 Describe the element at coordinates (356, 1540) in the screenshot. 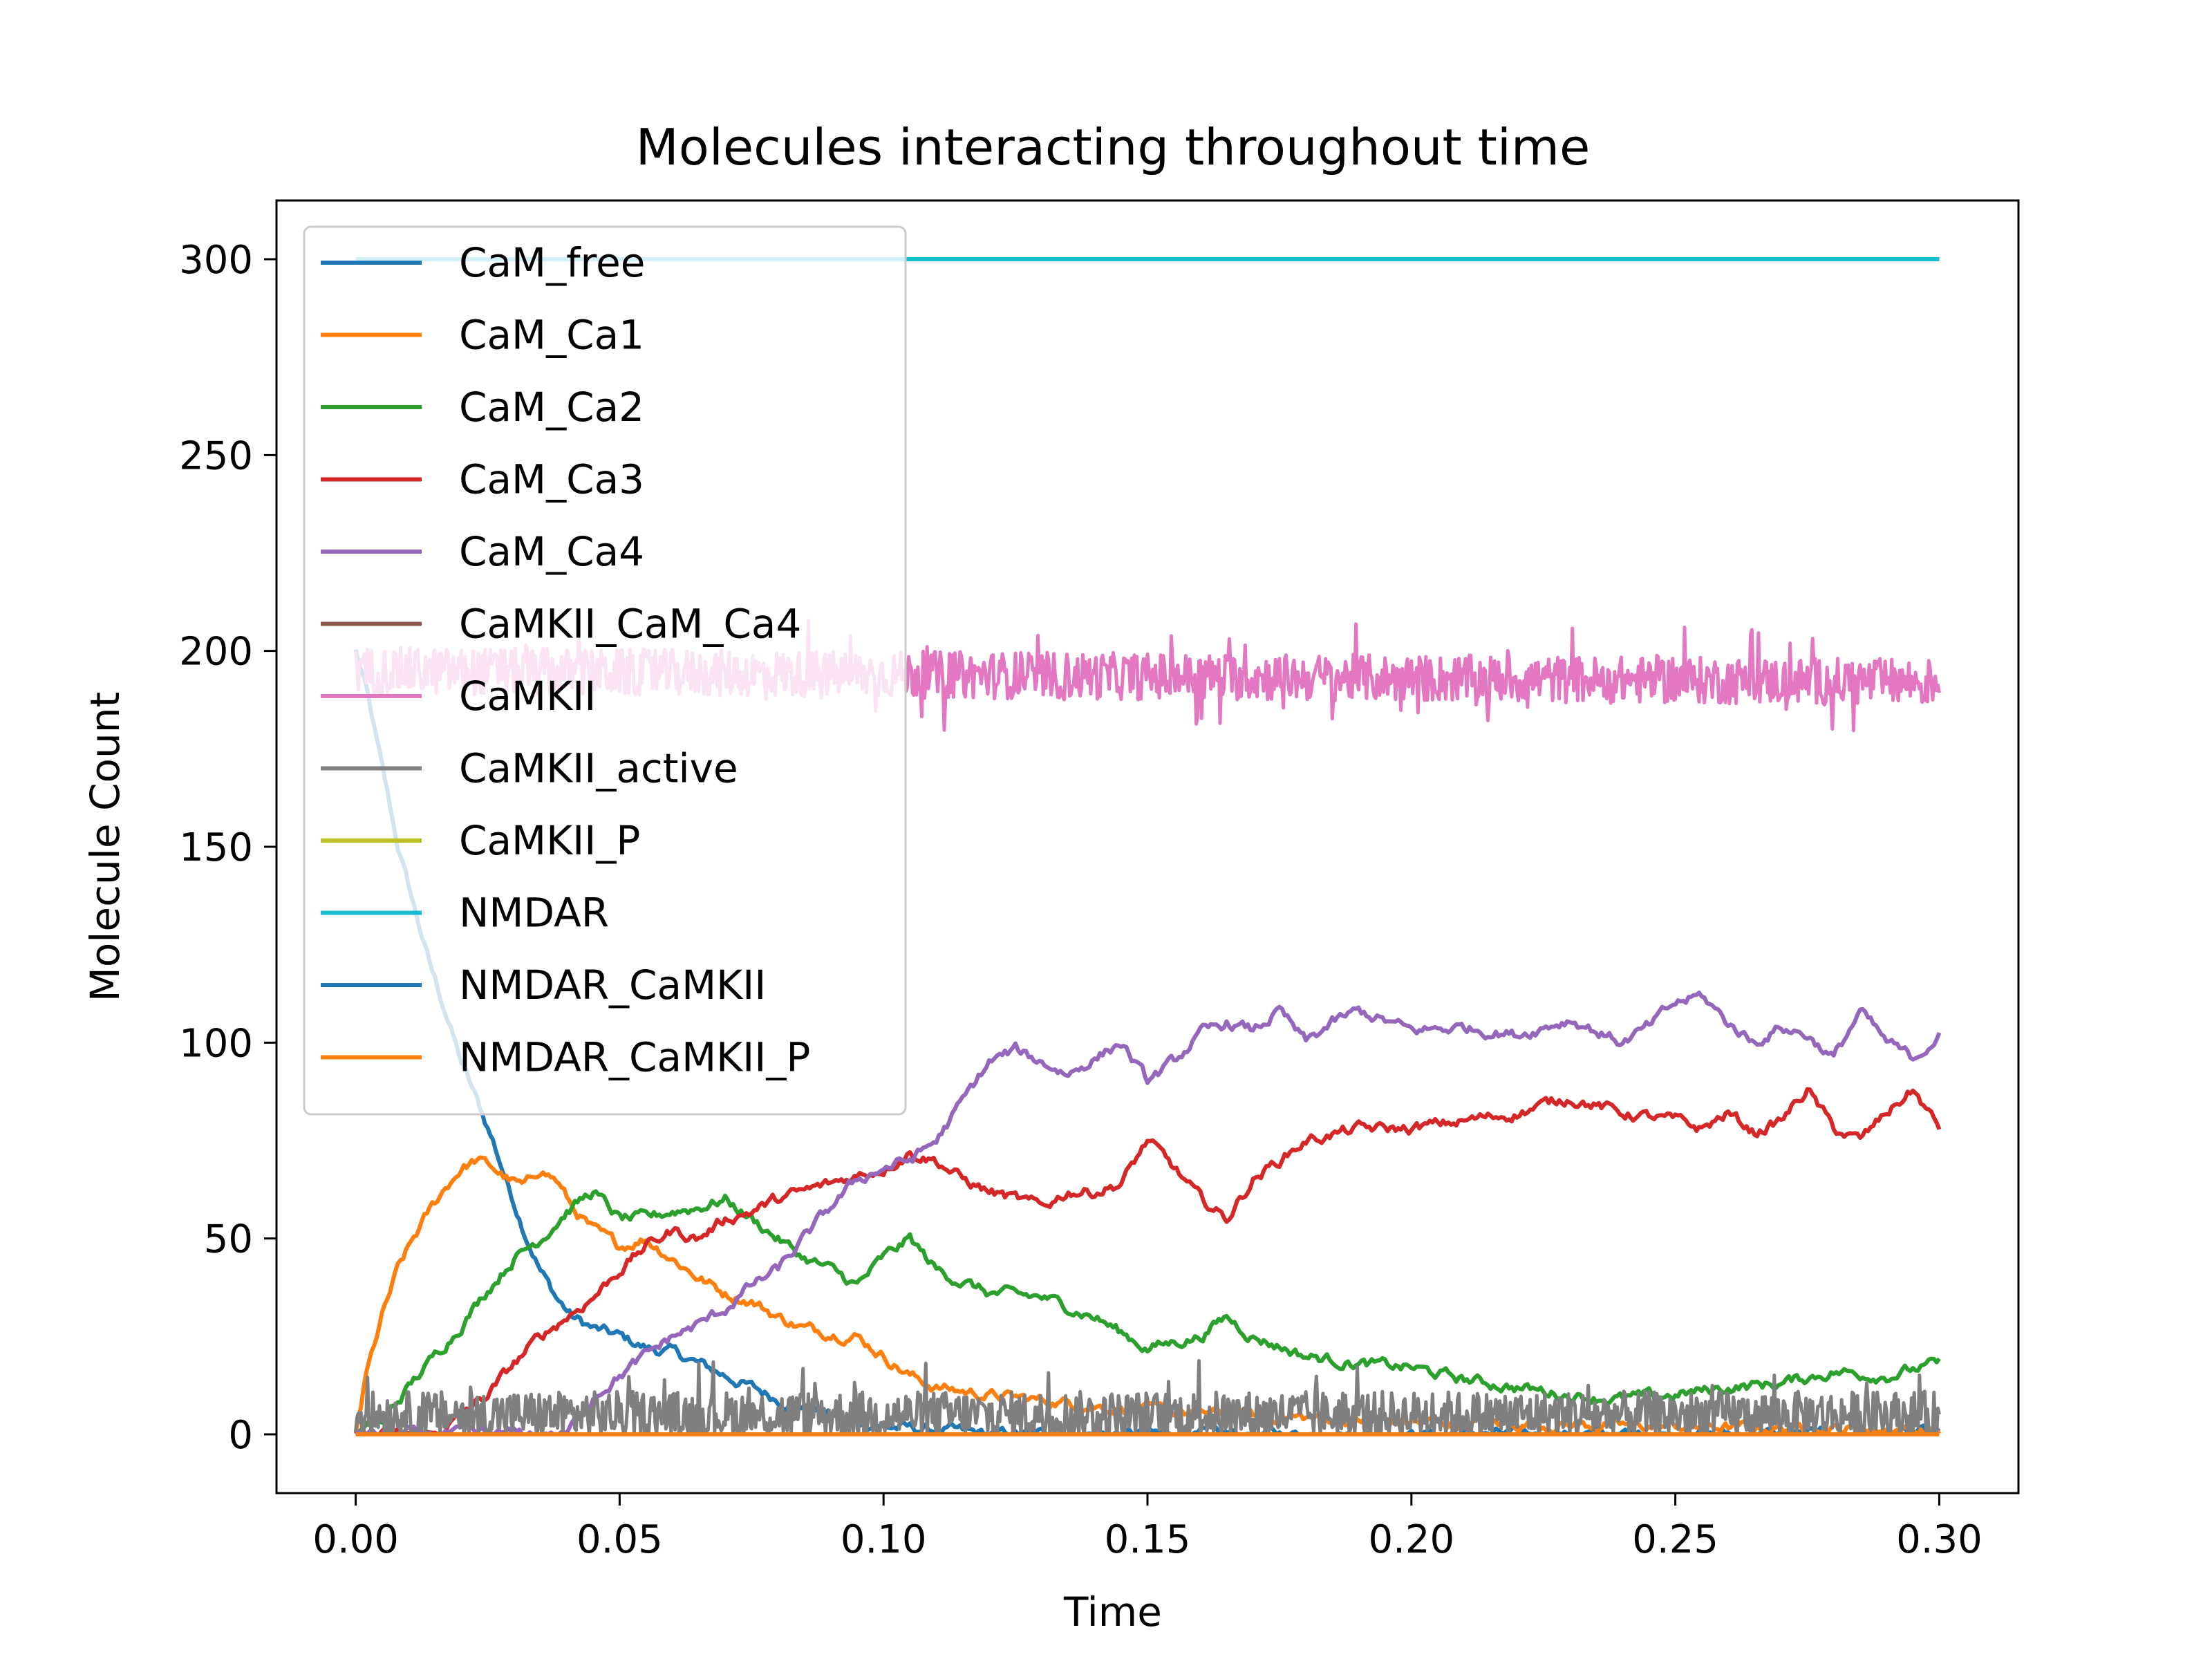

I see `x-tick-label: 0.00` at that location.